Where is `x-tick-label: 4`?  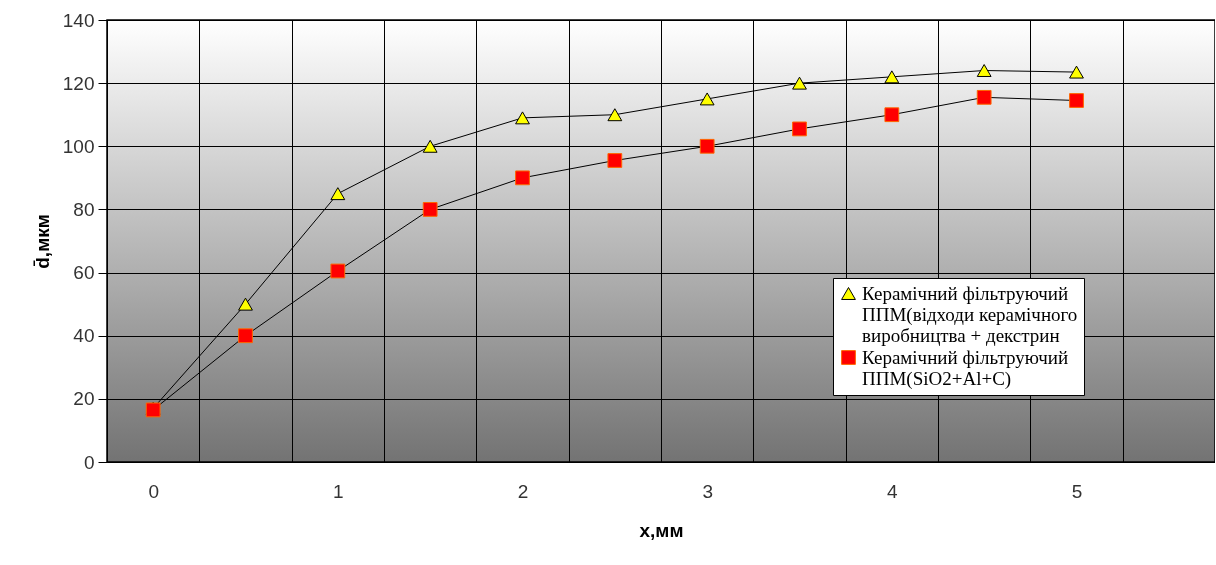
x-tick-label: 4 is located at coordinates (893, 491).